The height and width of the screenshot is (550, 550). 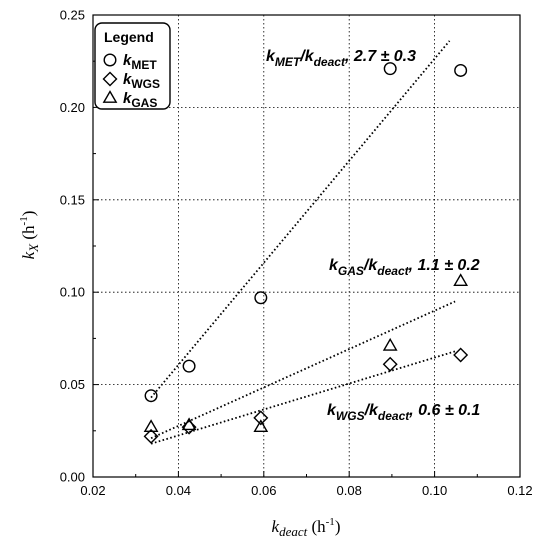 What do you see at coordinates (72, 107) in the screenshot?
I see `y-tick-label: 0.20` at bounding box center [72, 107].